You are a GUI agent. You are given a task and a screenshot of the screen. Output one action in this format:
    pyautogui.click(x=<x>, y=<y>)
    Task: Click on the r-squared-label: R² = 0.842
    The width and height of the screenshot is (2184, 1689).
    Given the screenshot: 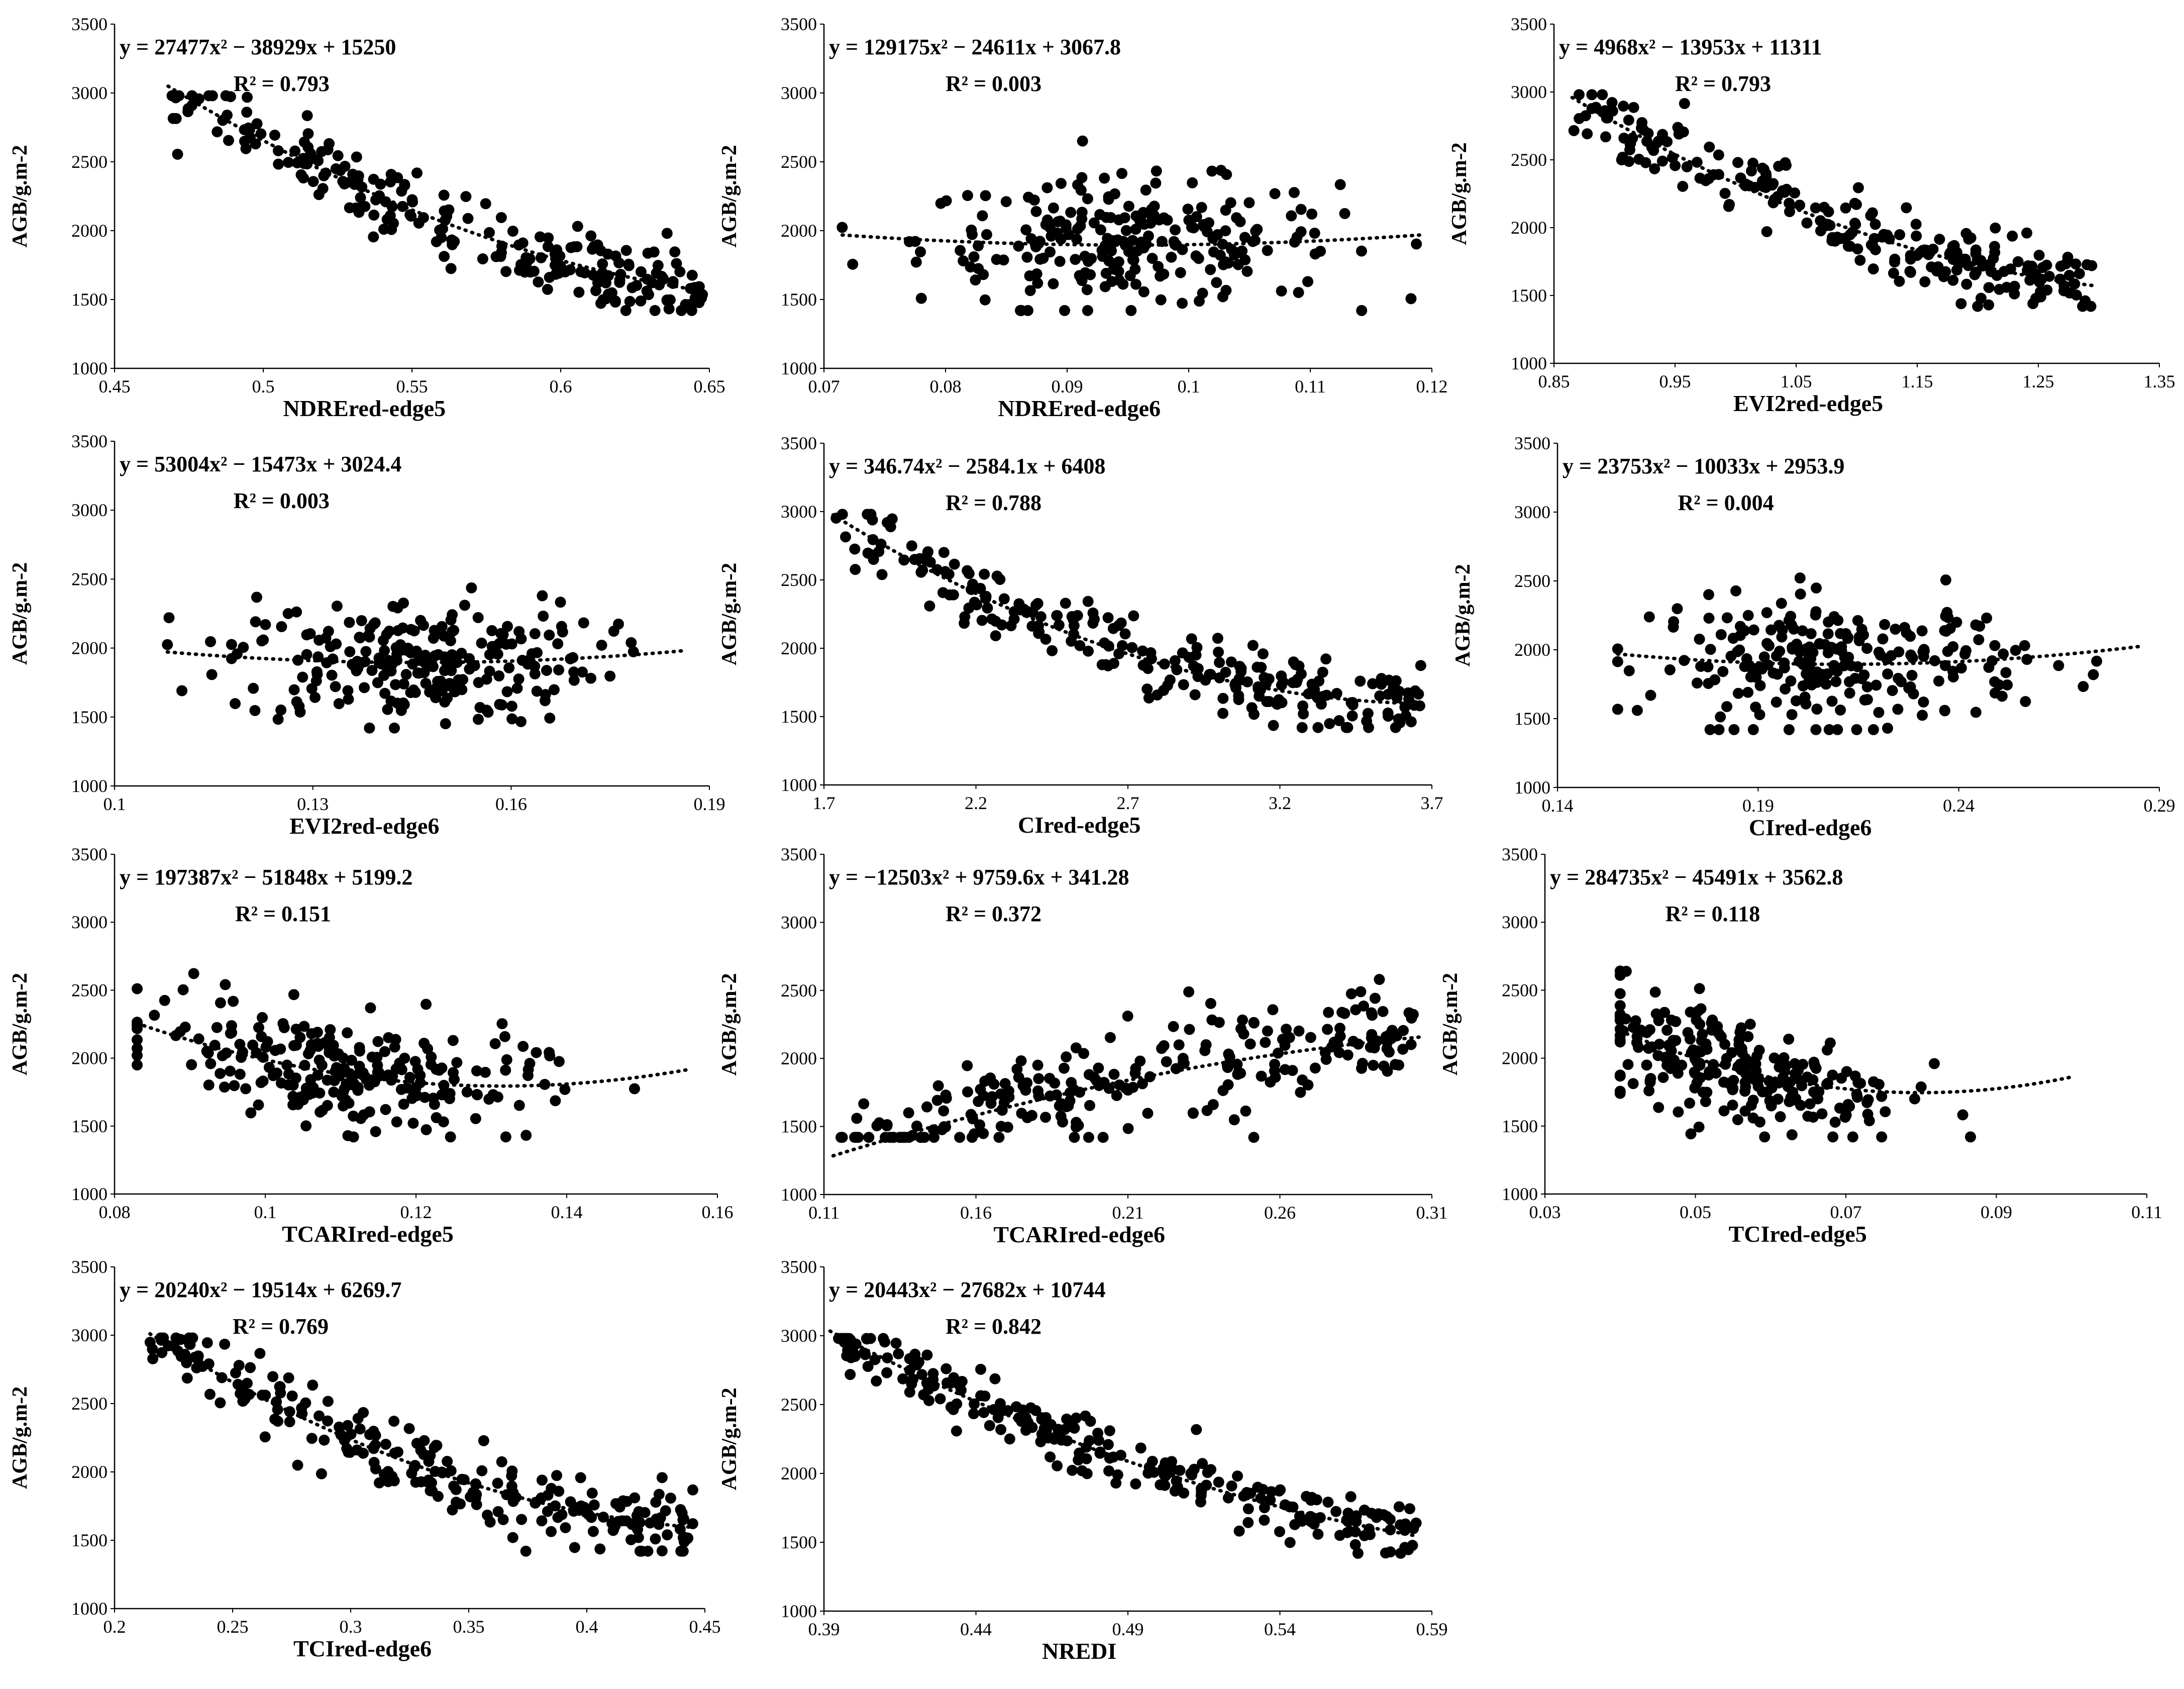 What is the action you would take?
    pyautogui.click(x=994, y=1327)
    